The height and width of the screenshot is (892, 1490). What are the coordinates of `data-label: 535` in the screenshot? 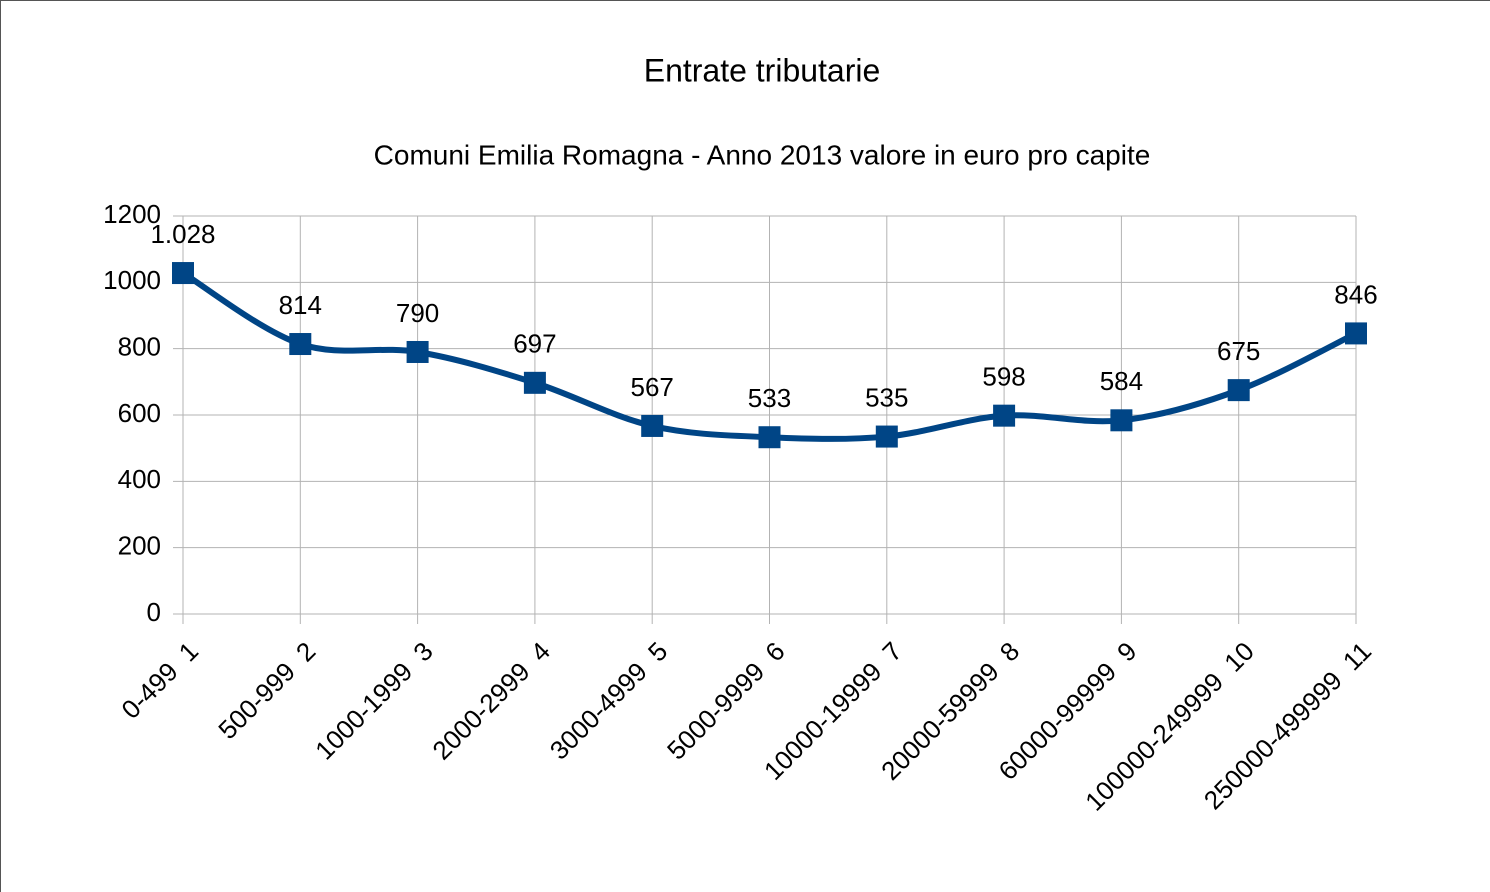 It's located at (886, 397).